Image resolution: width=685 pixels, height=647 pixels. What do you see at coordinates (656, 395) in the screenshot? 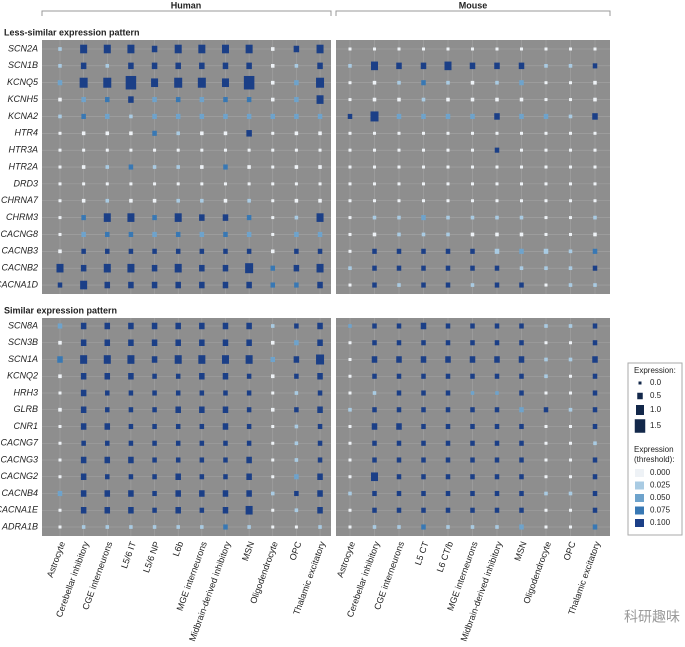
I see `legend-label: 0.5` at bounding box center [656, 395].